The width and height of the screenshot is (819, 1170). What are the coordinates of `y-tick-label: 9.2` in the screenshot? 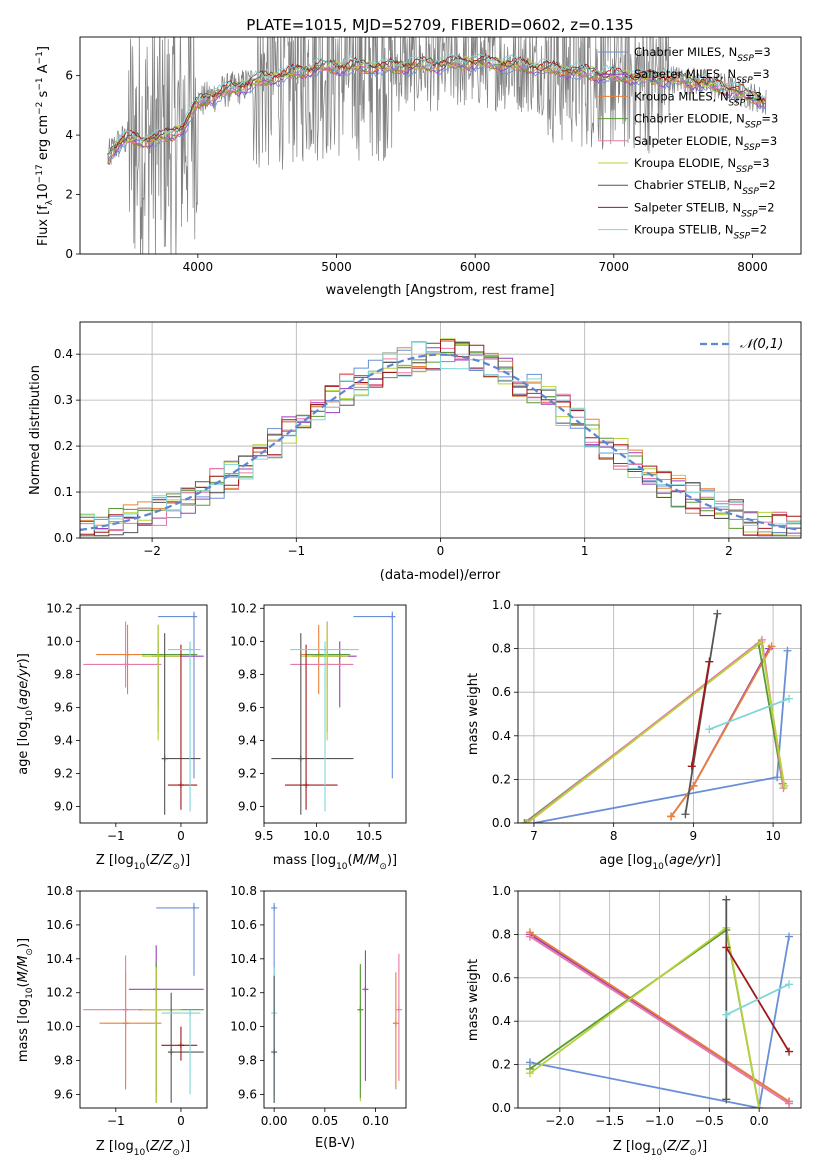 It's located at (63, 773).